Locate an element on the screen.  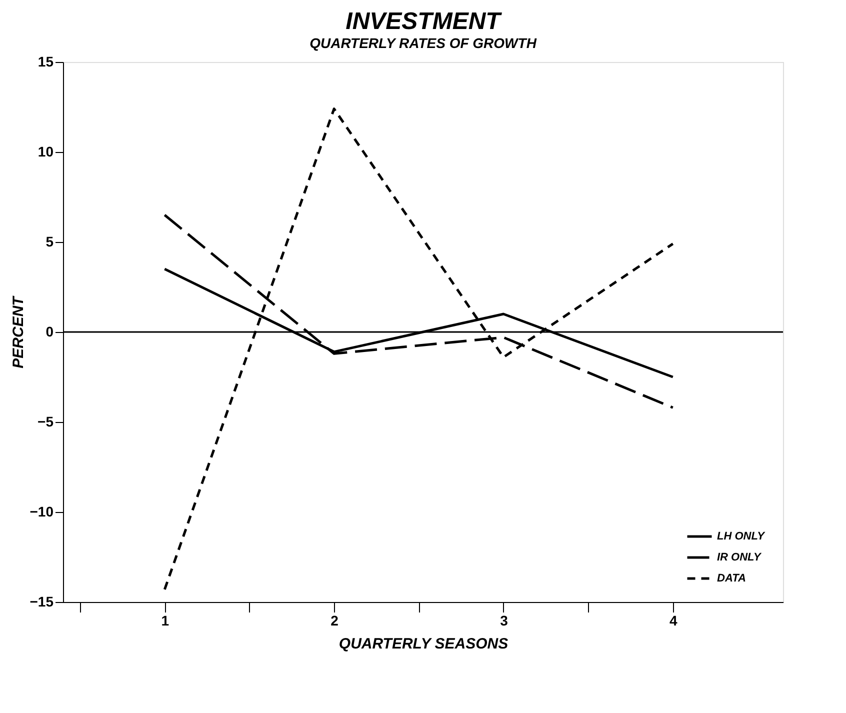
y-tick-label: −5 is located at coordinates (46, 422).